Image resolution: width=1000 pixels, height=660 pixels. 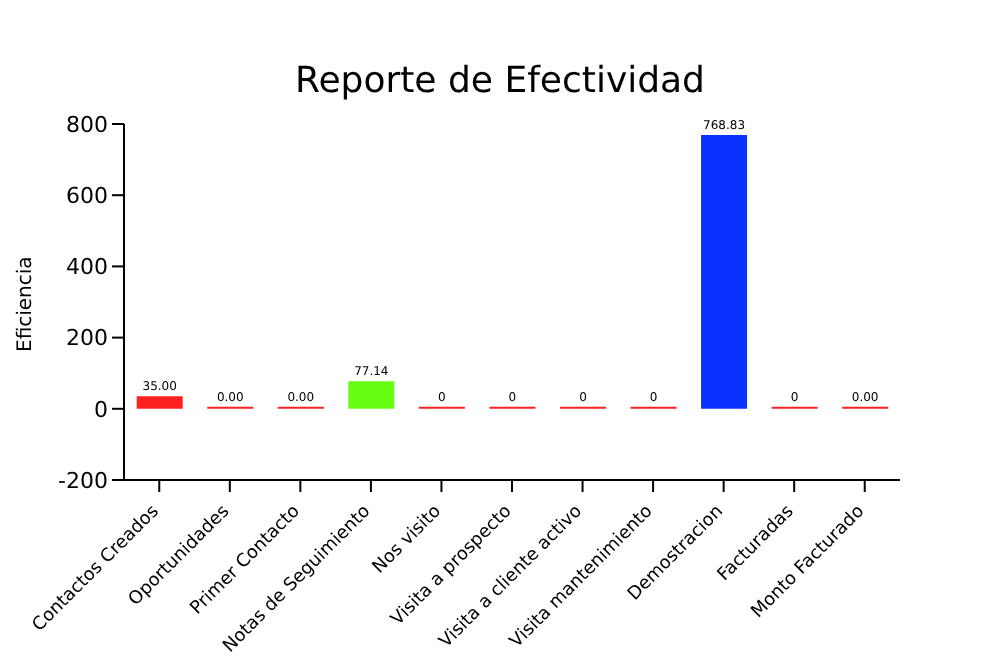 I want to click on y-tick-label: 800, so click(x=87, y=124).